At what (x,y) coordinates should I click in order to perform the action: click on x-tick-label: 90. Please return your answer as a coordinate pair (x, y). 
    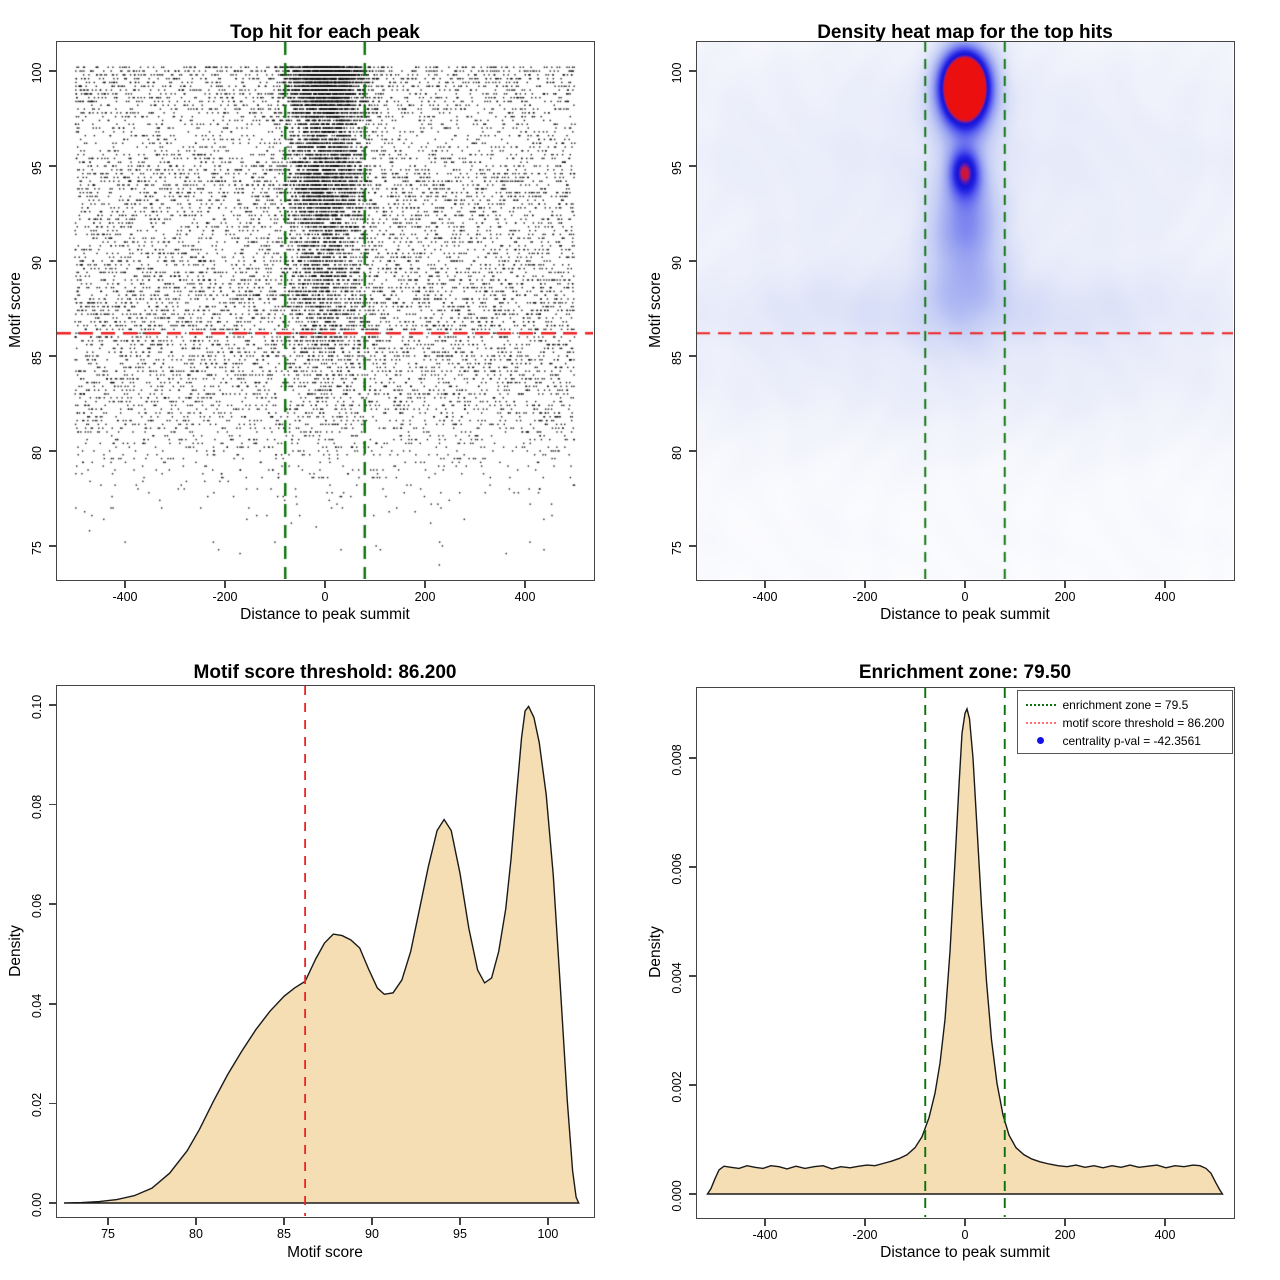
    Looking at the image, I should click on (372, 1234).